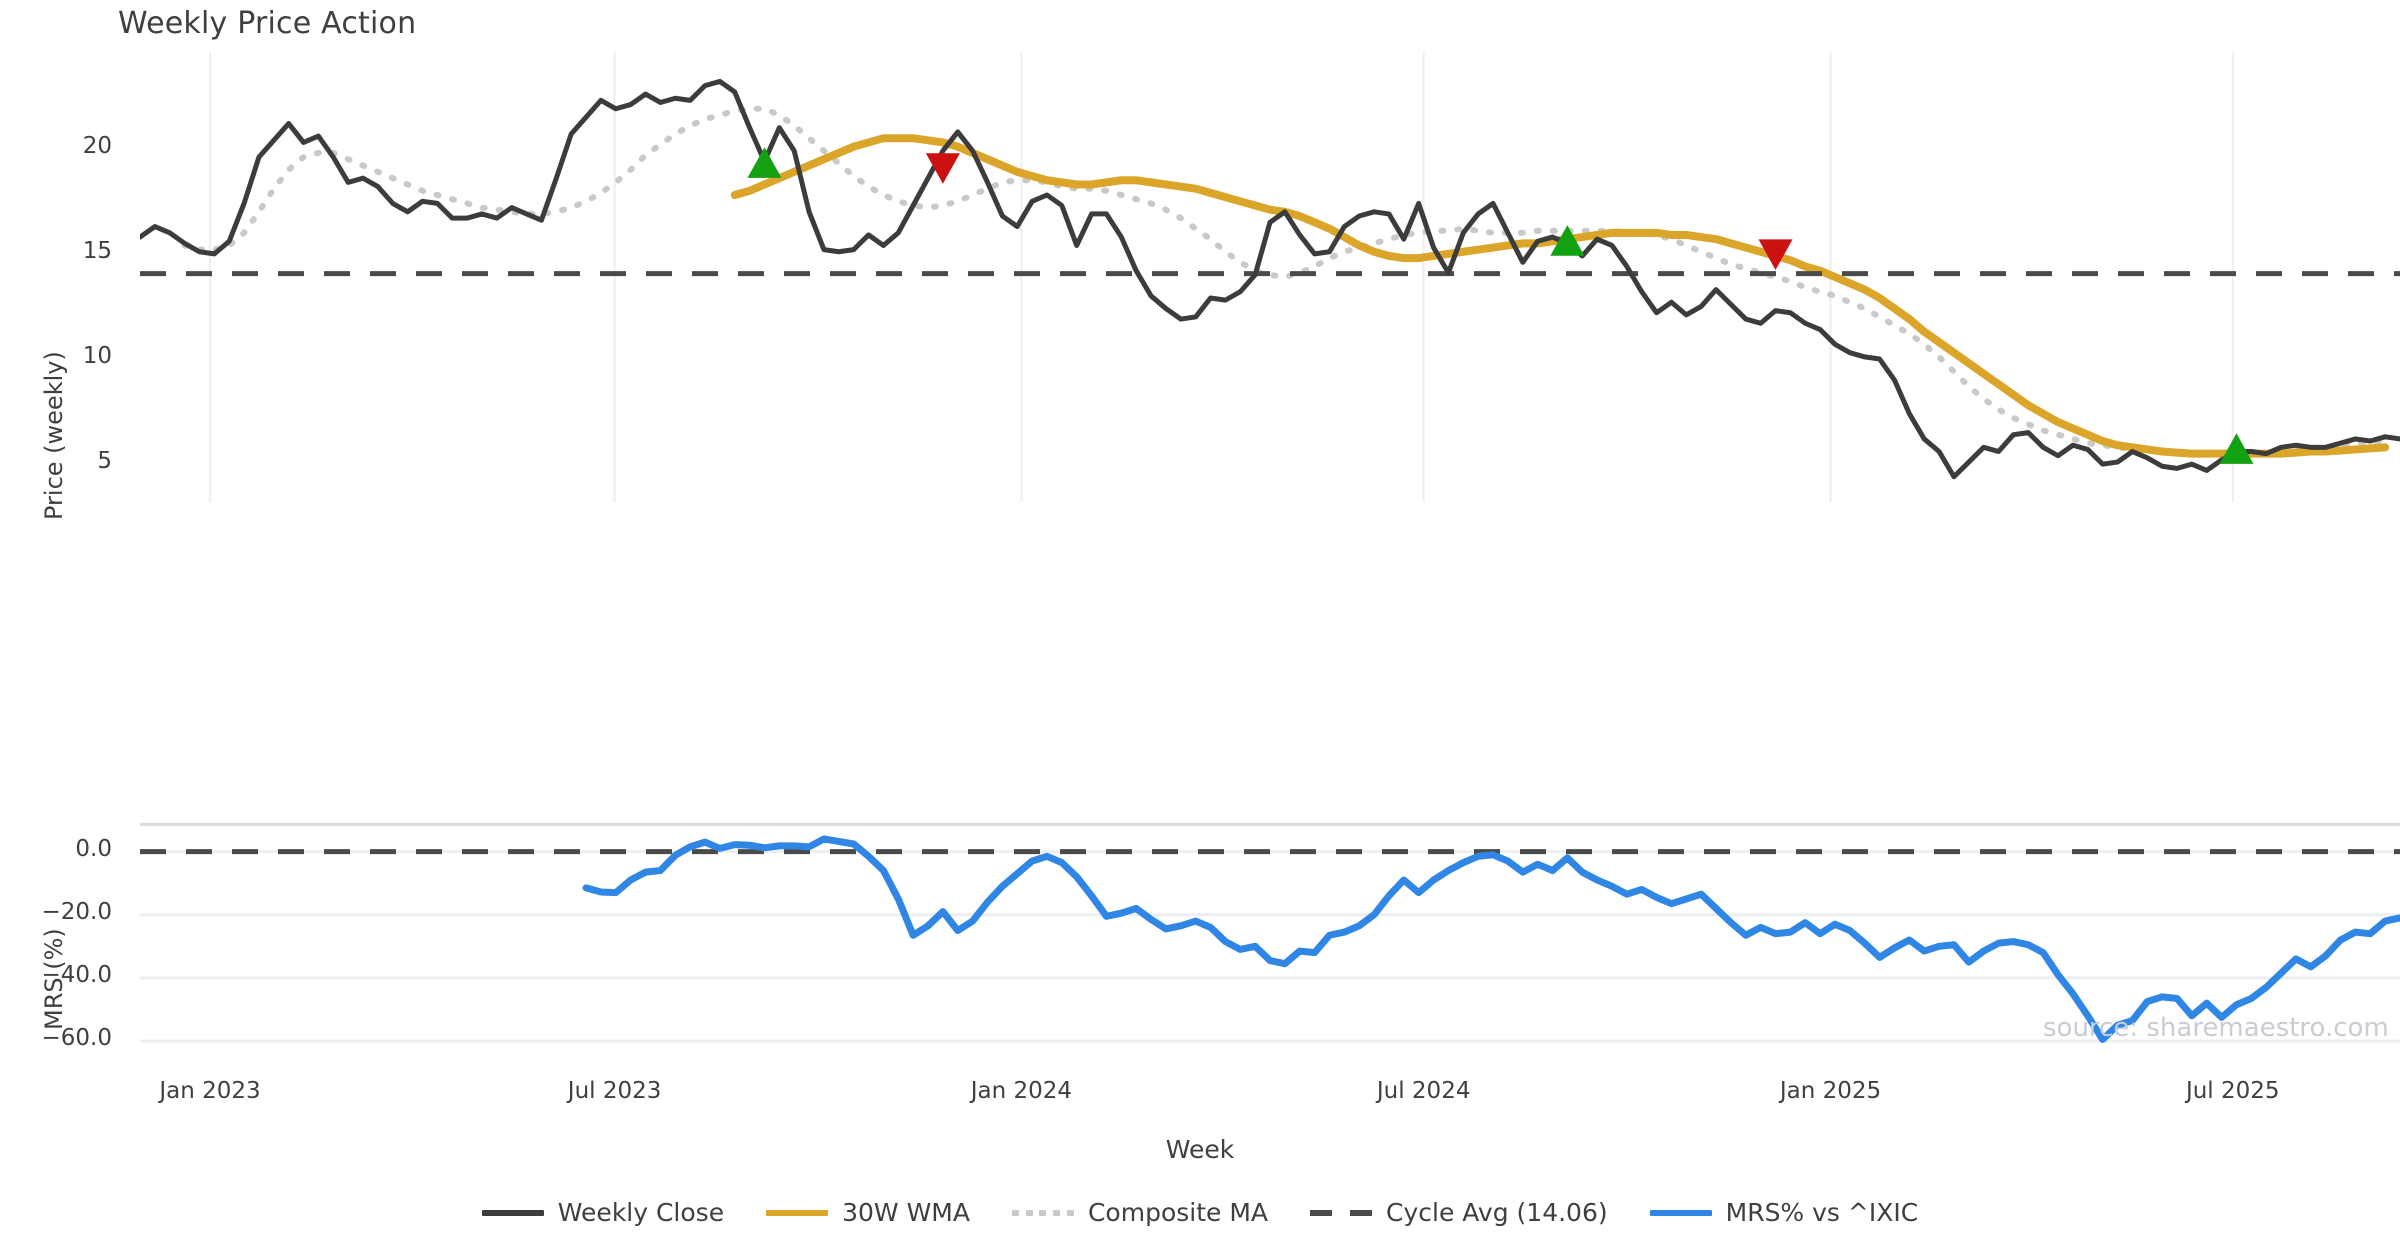  What do you see at coordinates (1423, 1091) in the screenshot?
I see `x-tick: Jul 2024` at bounding box center [1423, 1091].